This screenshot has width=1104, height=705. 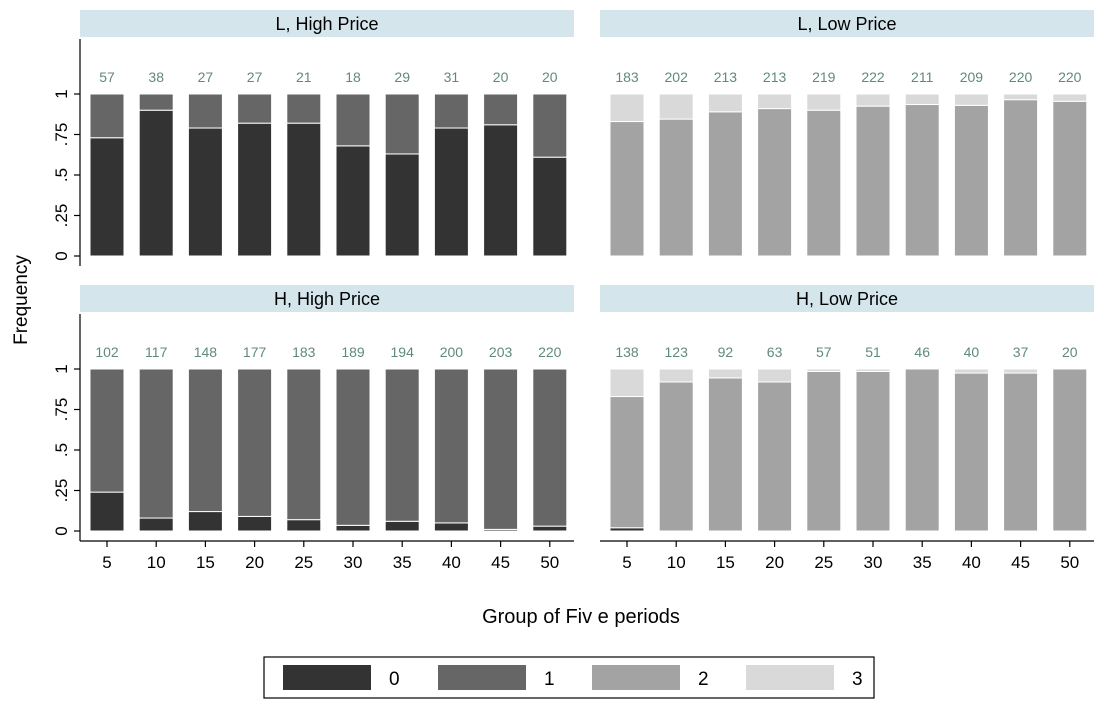 What do you see at coordinates (873, 352) in the screenshot?
I see `bar-count-label: 51` at bounding box center [873, 352].